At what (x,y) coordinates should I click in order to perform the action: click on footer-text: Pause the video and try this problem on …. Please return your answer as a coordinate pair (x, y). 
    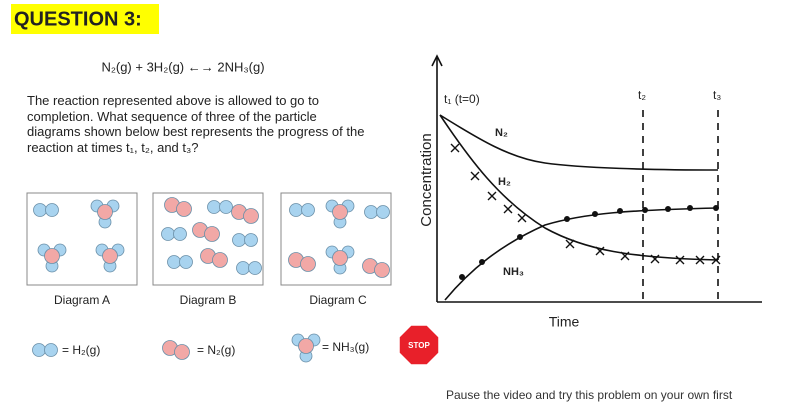
    Looking at the image, I should click on (589, 395).